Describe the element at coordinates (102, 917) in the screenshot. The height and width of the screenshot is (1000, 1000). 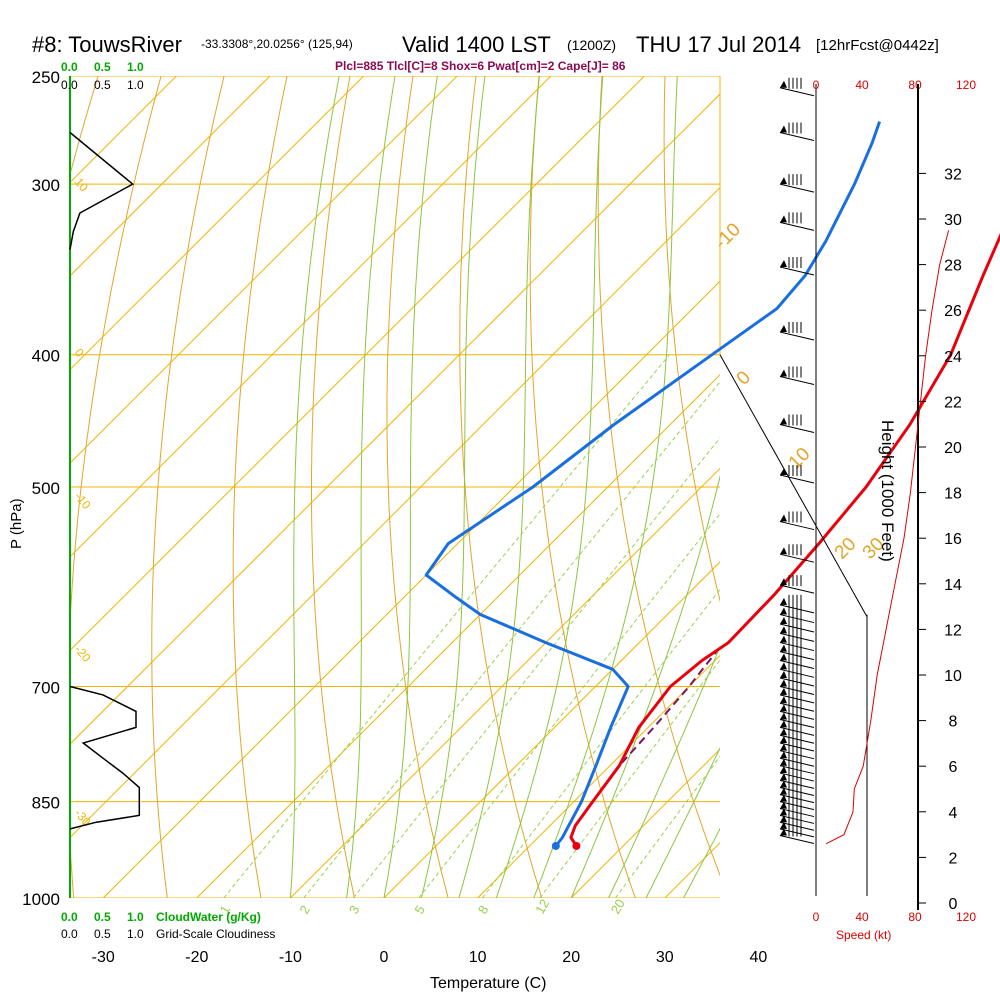
I see `cloudwater-bottom-tick: 0.5` at that location.